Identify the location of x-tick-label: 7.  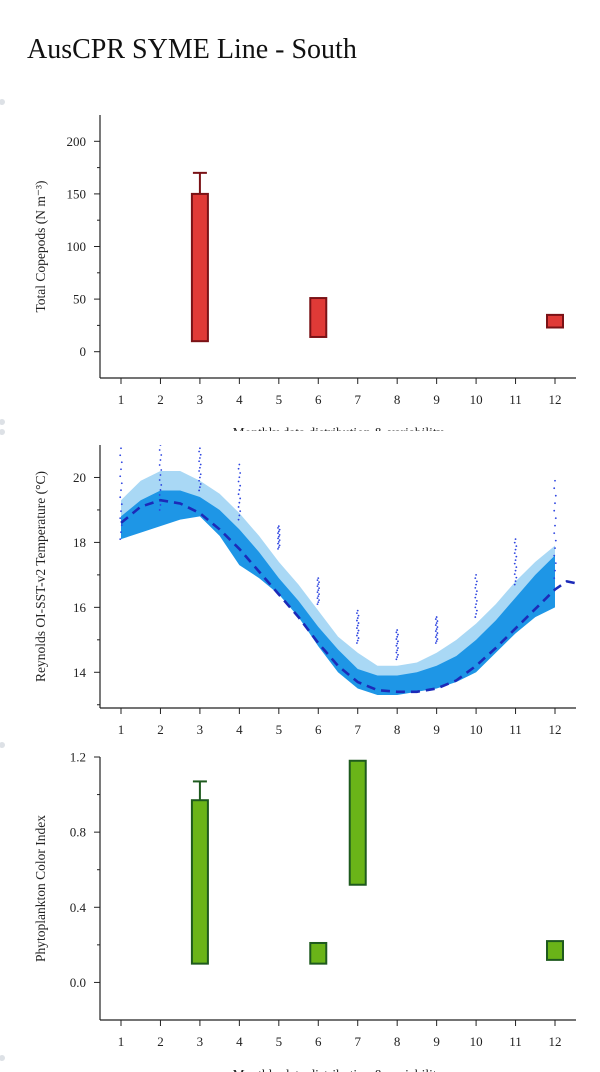
(357, 399).